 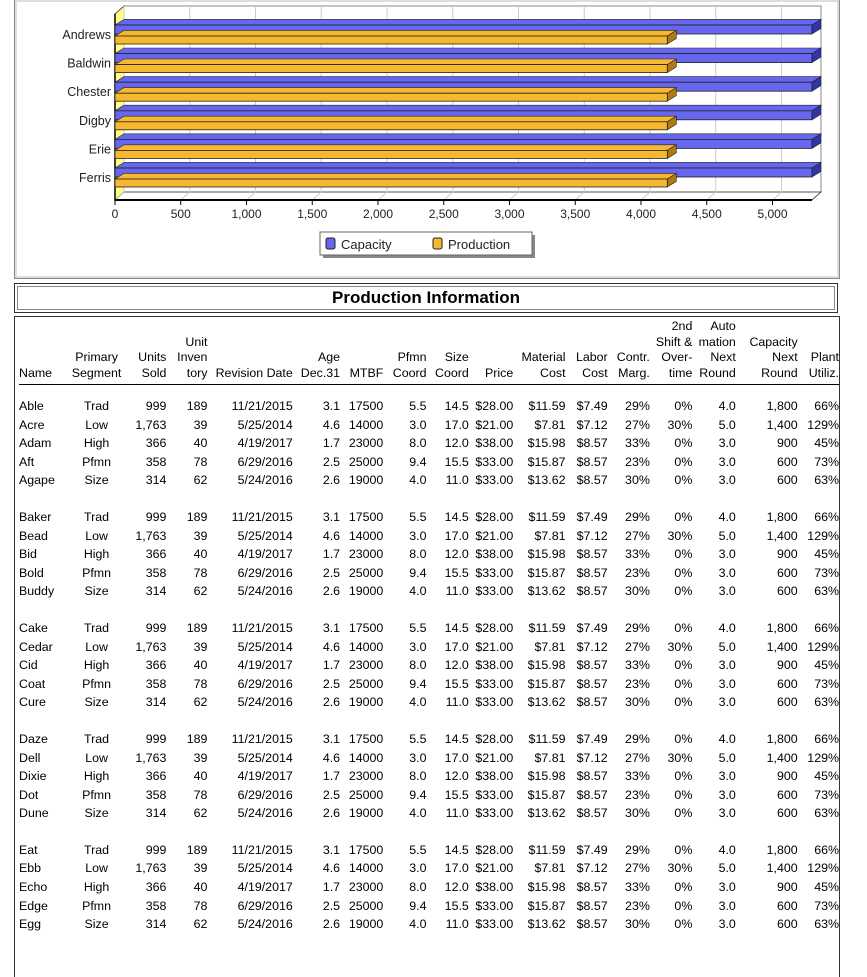 I want to click on cell-marg: 23%, so click(x=637, y=905).